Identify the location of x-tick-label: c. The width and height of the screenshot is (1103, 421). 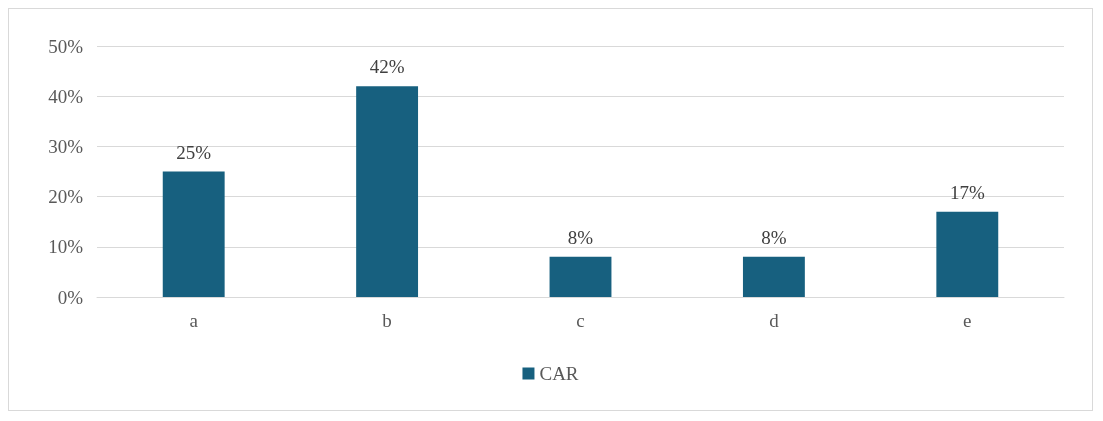
(580, 320).